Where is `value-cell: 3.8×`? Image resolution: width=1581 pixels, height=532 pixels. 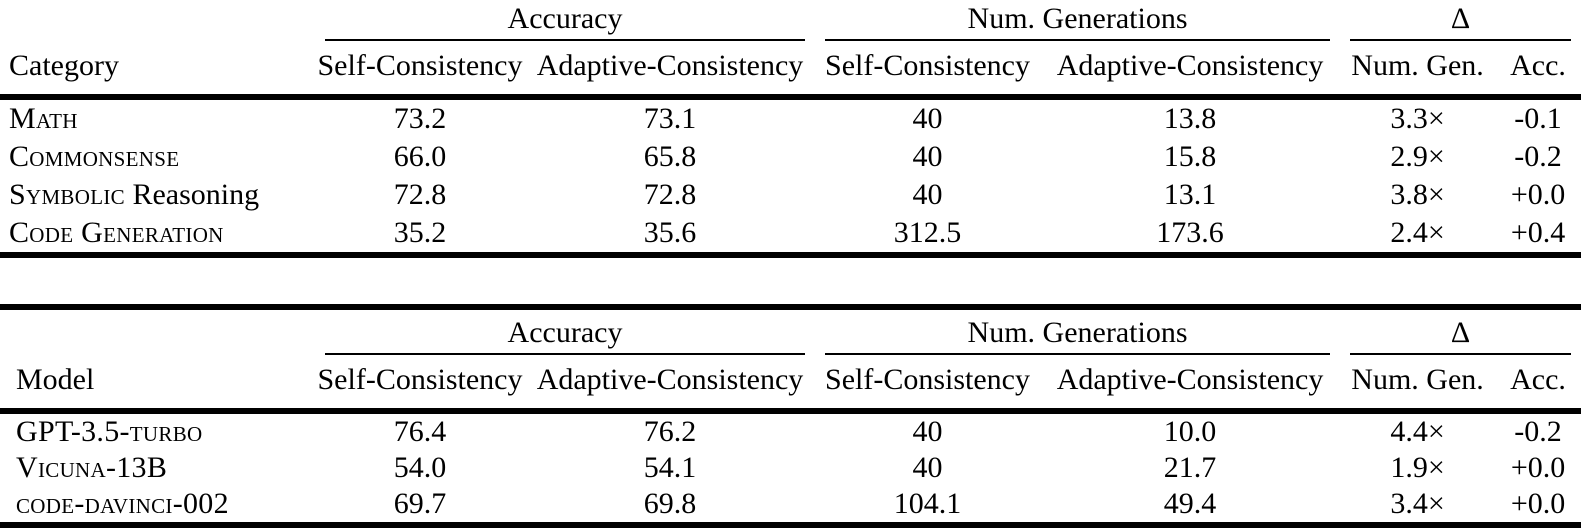 value-cell: 3.8× is located at coordinates (1417, 194).